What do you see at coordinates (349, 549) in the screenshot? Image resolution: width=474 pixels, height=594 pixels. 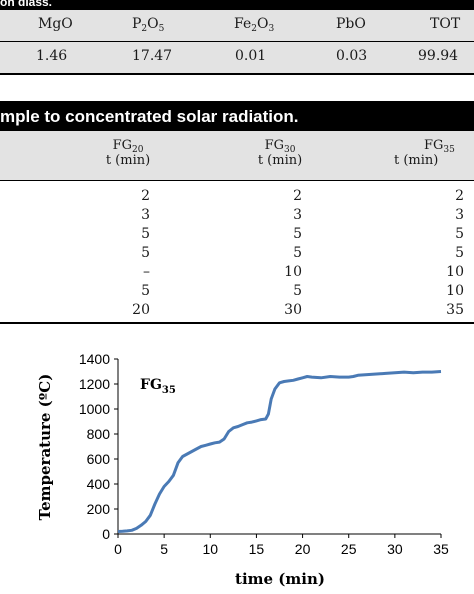 I see `x-tick-label: 25` at bounding box center [349, 549].